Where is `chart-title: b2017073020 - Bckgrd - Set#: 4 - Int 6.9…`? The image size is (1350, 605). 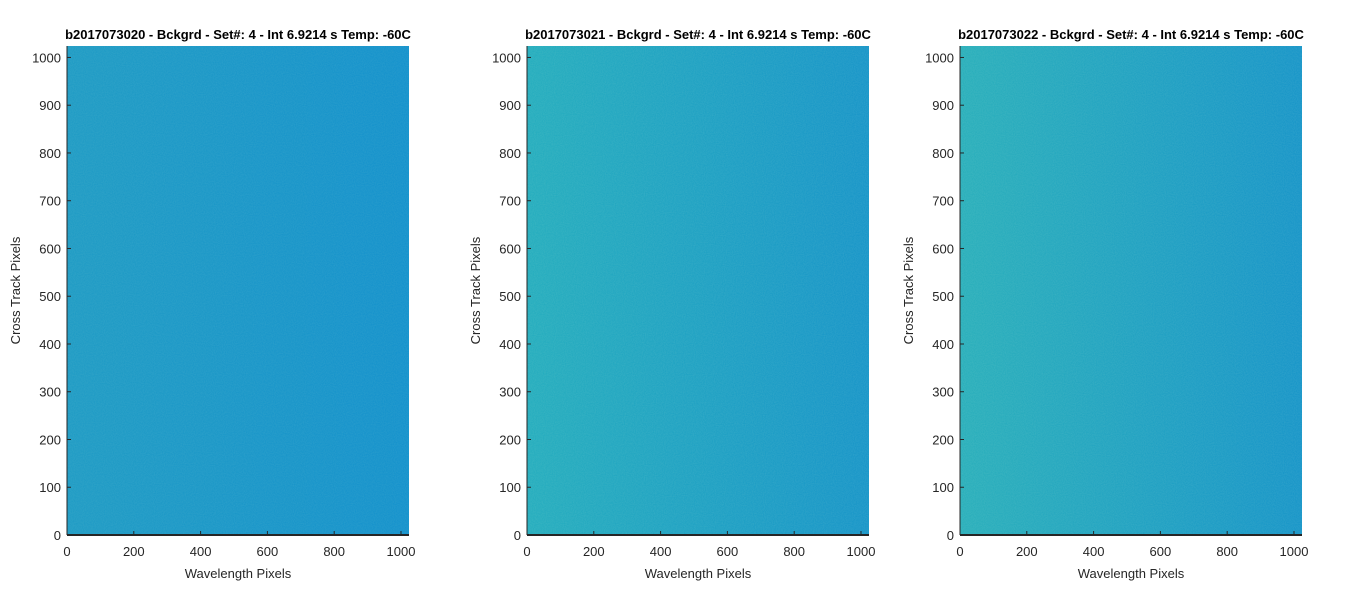 chart-title: b2017073020 - Bckgrd - Set#: 4 - Int 6.9… is located at coordinates (238, 34).